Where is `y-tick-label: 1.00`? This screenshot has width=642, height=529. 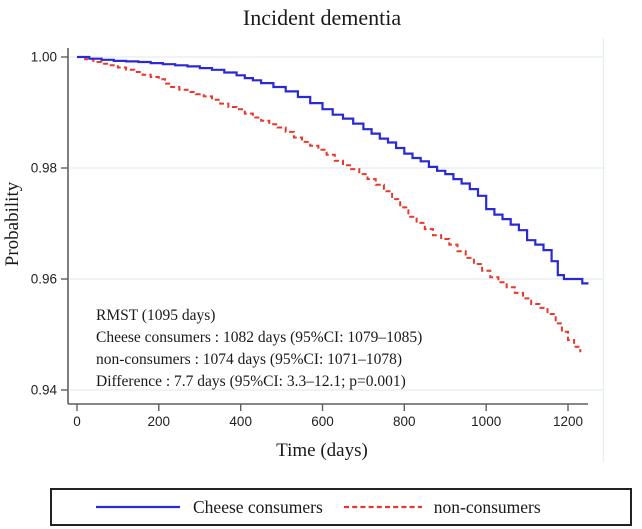
y-tick-label: 1.00 is located at coordinates (44, 57).